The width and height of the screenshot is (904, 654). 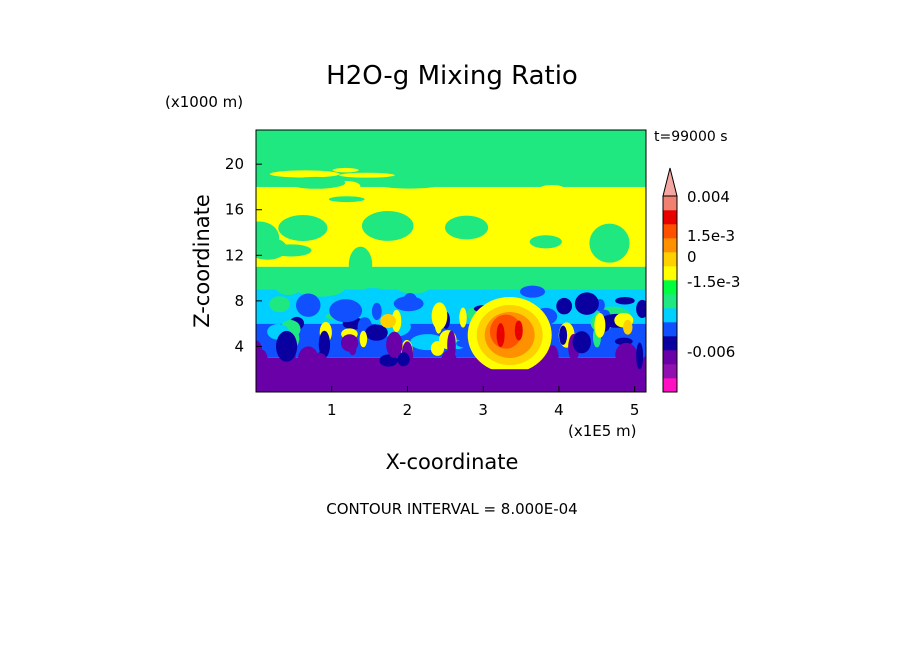 What do you see at coordinates (451, 509) in the screenshot?
I see `contour-interval-footer: CONTOUR INTERVAL = 8.000E-04` at bounding box center [451, 509].